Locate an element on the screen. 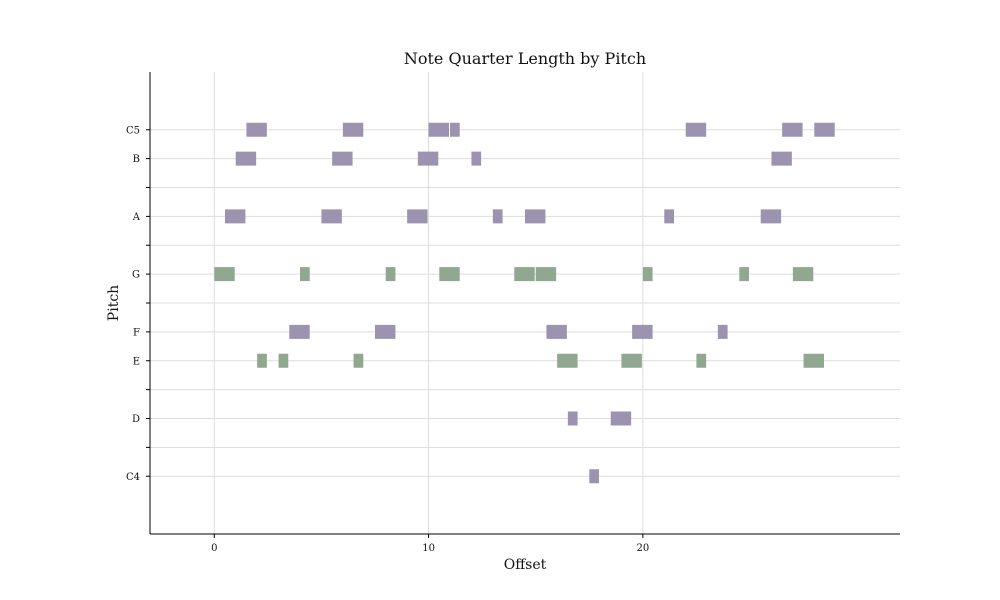  y-tick-label: D is located at coordinates (136, 419).